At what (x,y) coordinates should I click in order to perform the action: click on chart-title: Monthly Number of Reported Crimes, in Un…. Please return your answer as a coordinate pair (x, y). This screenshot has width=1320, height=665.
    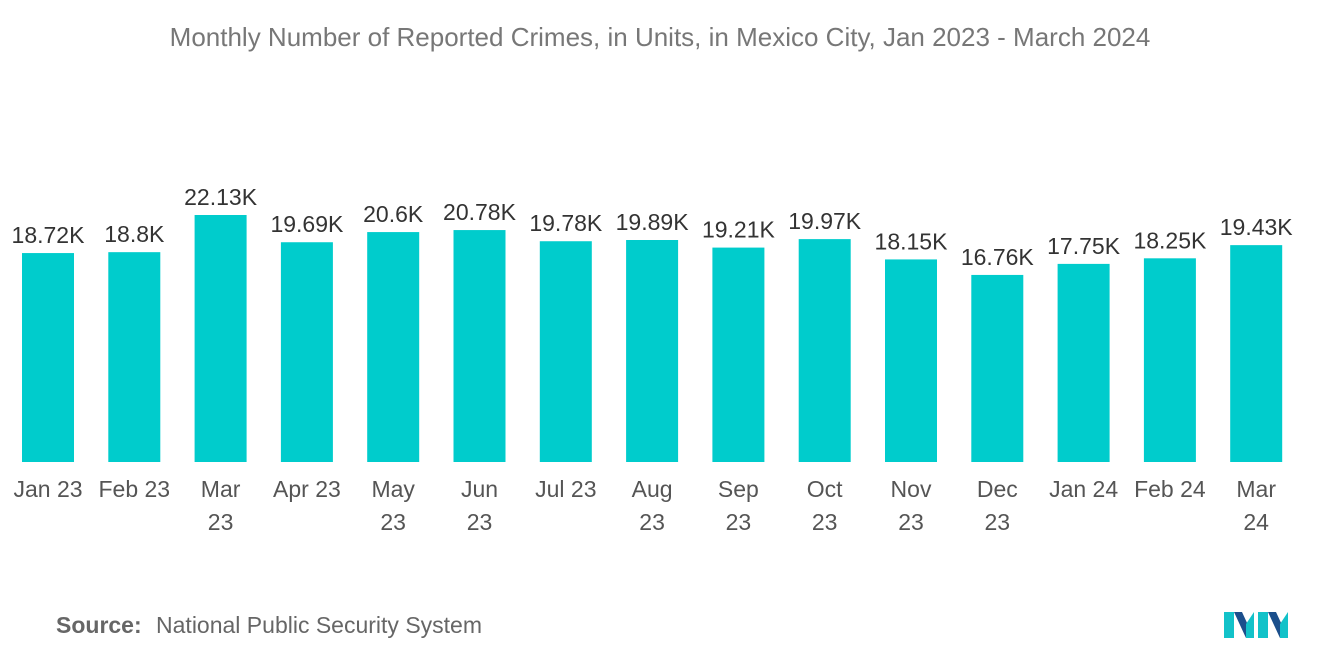
    Looking at the image, I should click on (660, 37).